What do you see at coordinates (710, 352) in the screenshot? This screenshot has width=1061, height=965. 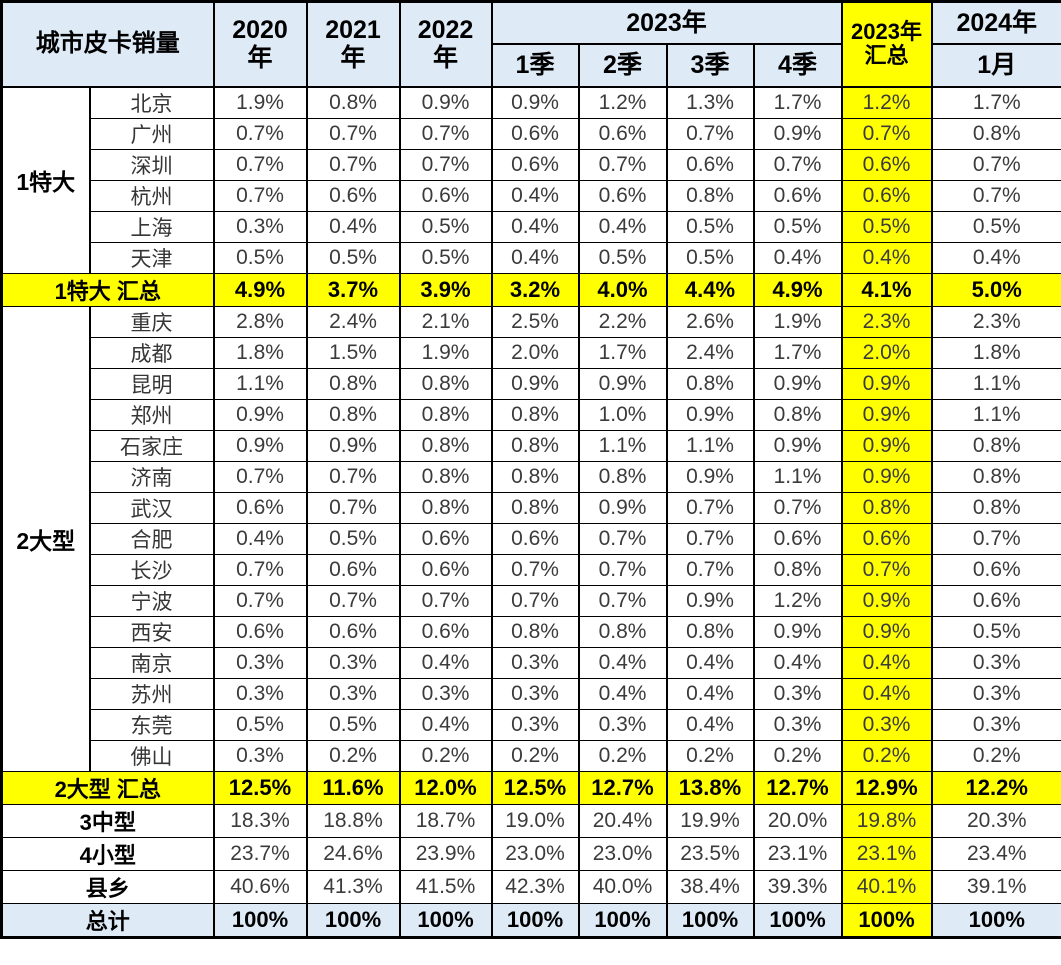 I see `value-cell: 2.4%` at bounding box center [710, 352].